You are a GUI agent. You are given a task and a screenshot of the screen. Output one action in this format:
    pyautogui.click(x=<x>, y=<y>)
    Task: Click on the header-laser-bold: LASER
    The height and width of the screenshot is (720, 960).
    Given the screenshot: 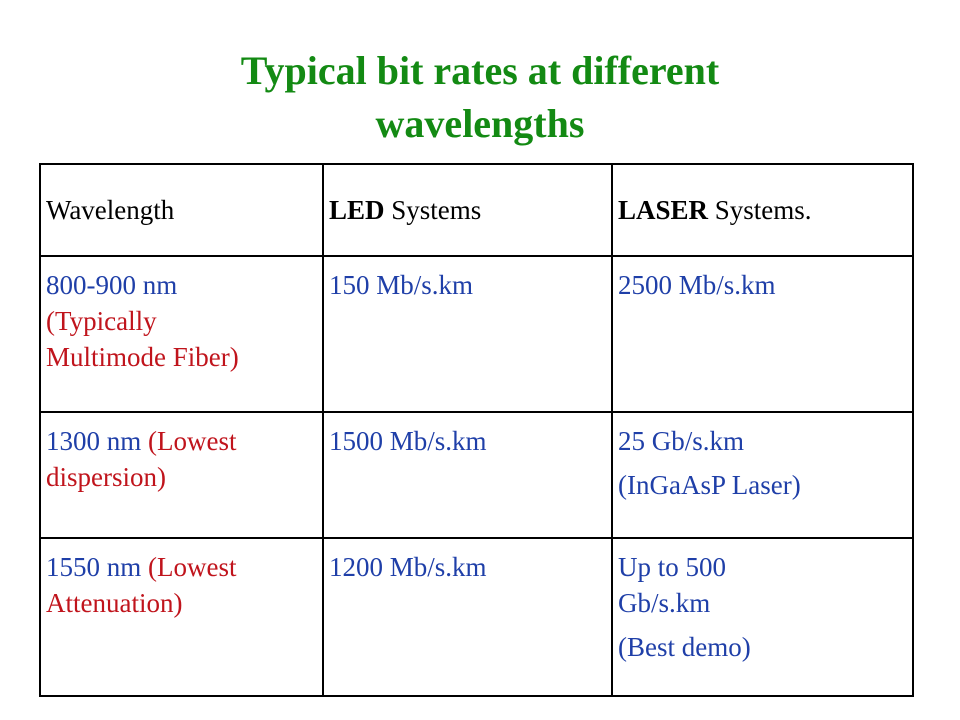 What is the action you would take?
    pyautogui.click(x=663, y=210)
    